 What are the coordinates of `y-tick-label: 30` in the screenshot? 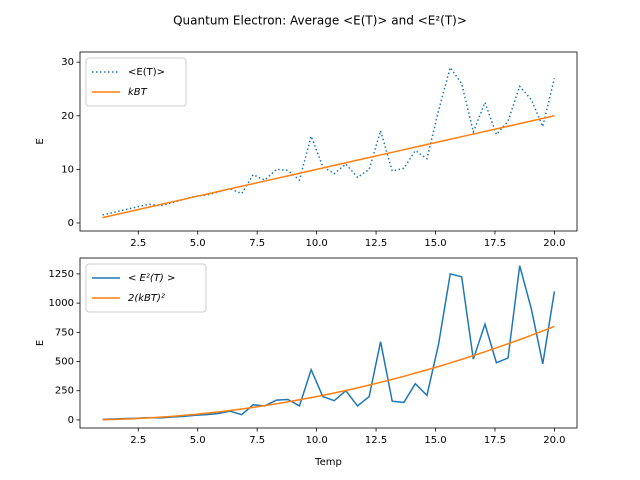 It's located at (67, 62).